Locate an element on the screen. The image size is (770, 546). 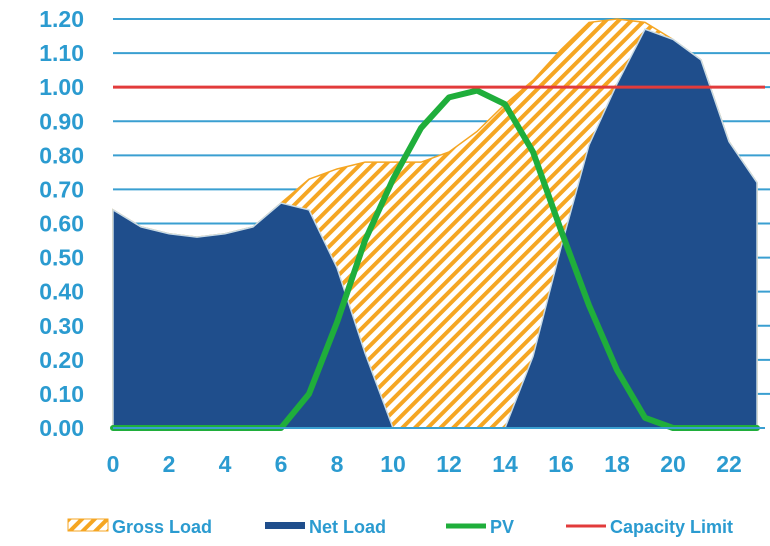
legend-pv: PV is located at coordinates (480, 527).